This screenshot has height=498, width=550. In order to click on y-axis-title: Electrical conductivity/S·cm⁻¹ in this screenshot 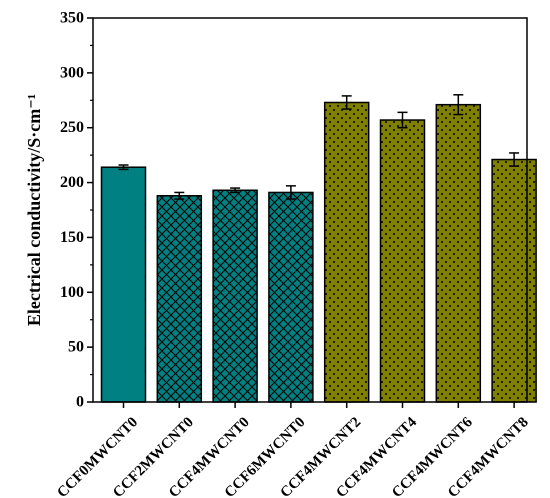, I will do `click(34, 210)`.